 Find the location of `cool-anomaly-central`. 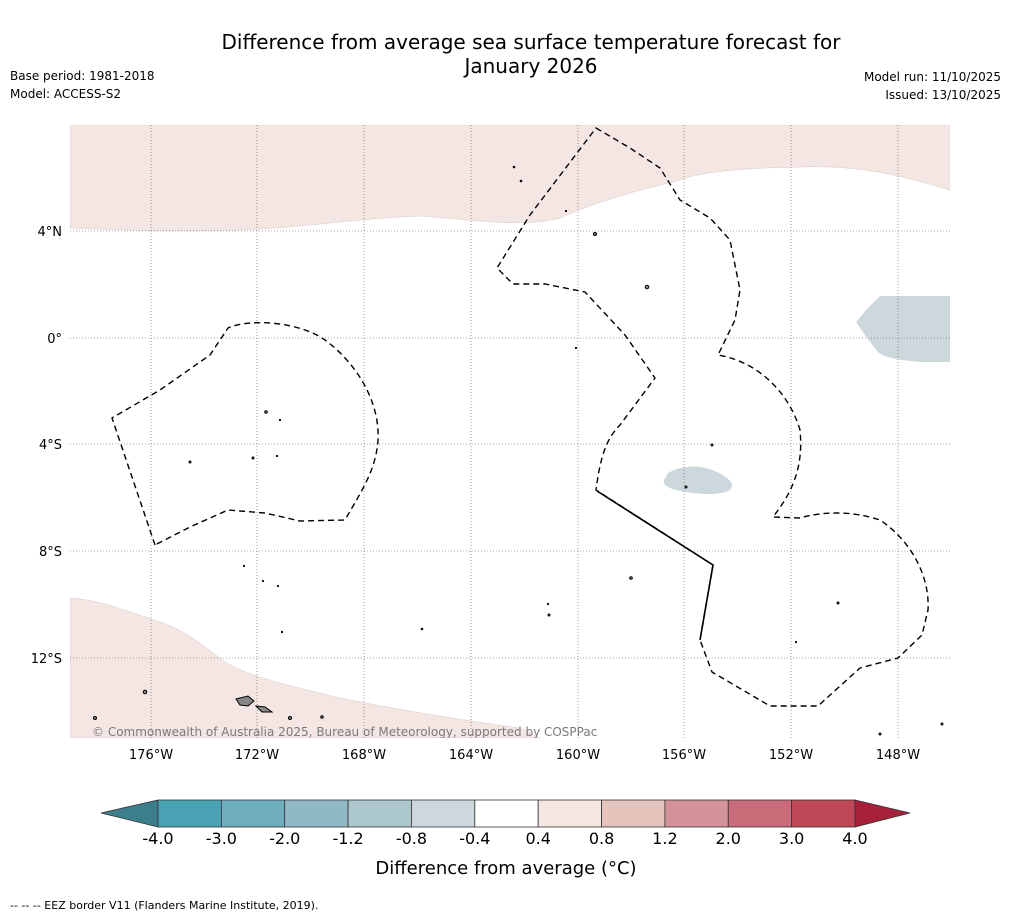

cool-anomaly-central is located at coordinates (697, 480).